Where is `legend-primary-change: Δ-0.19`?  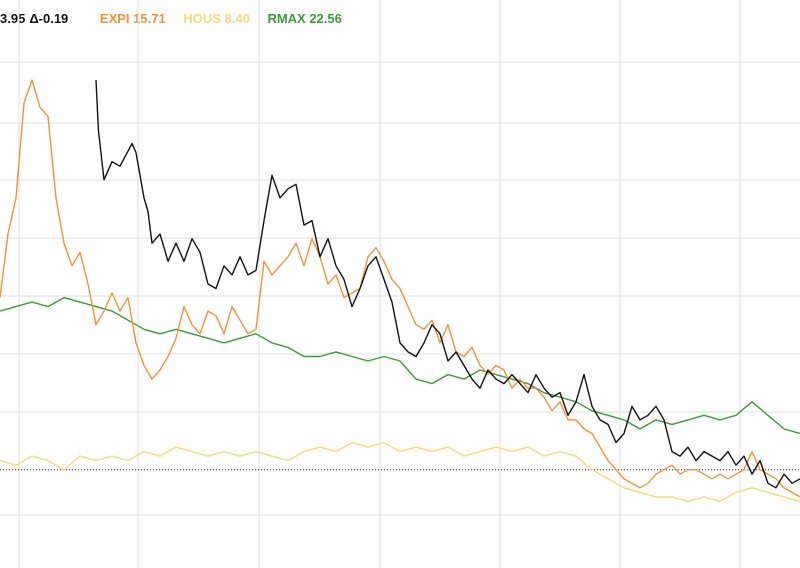 legend-primary-change: Δ-0.19 is located at coordinates (49, 18).